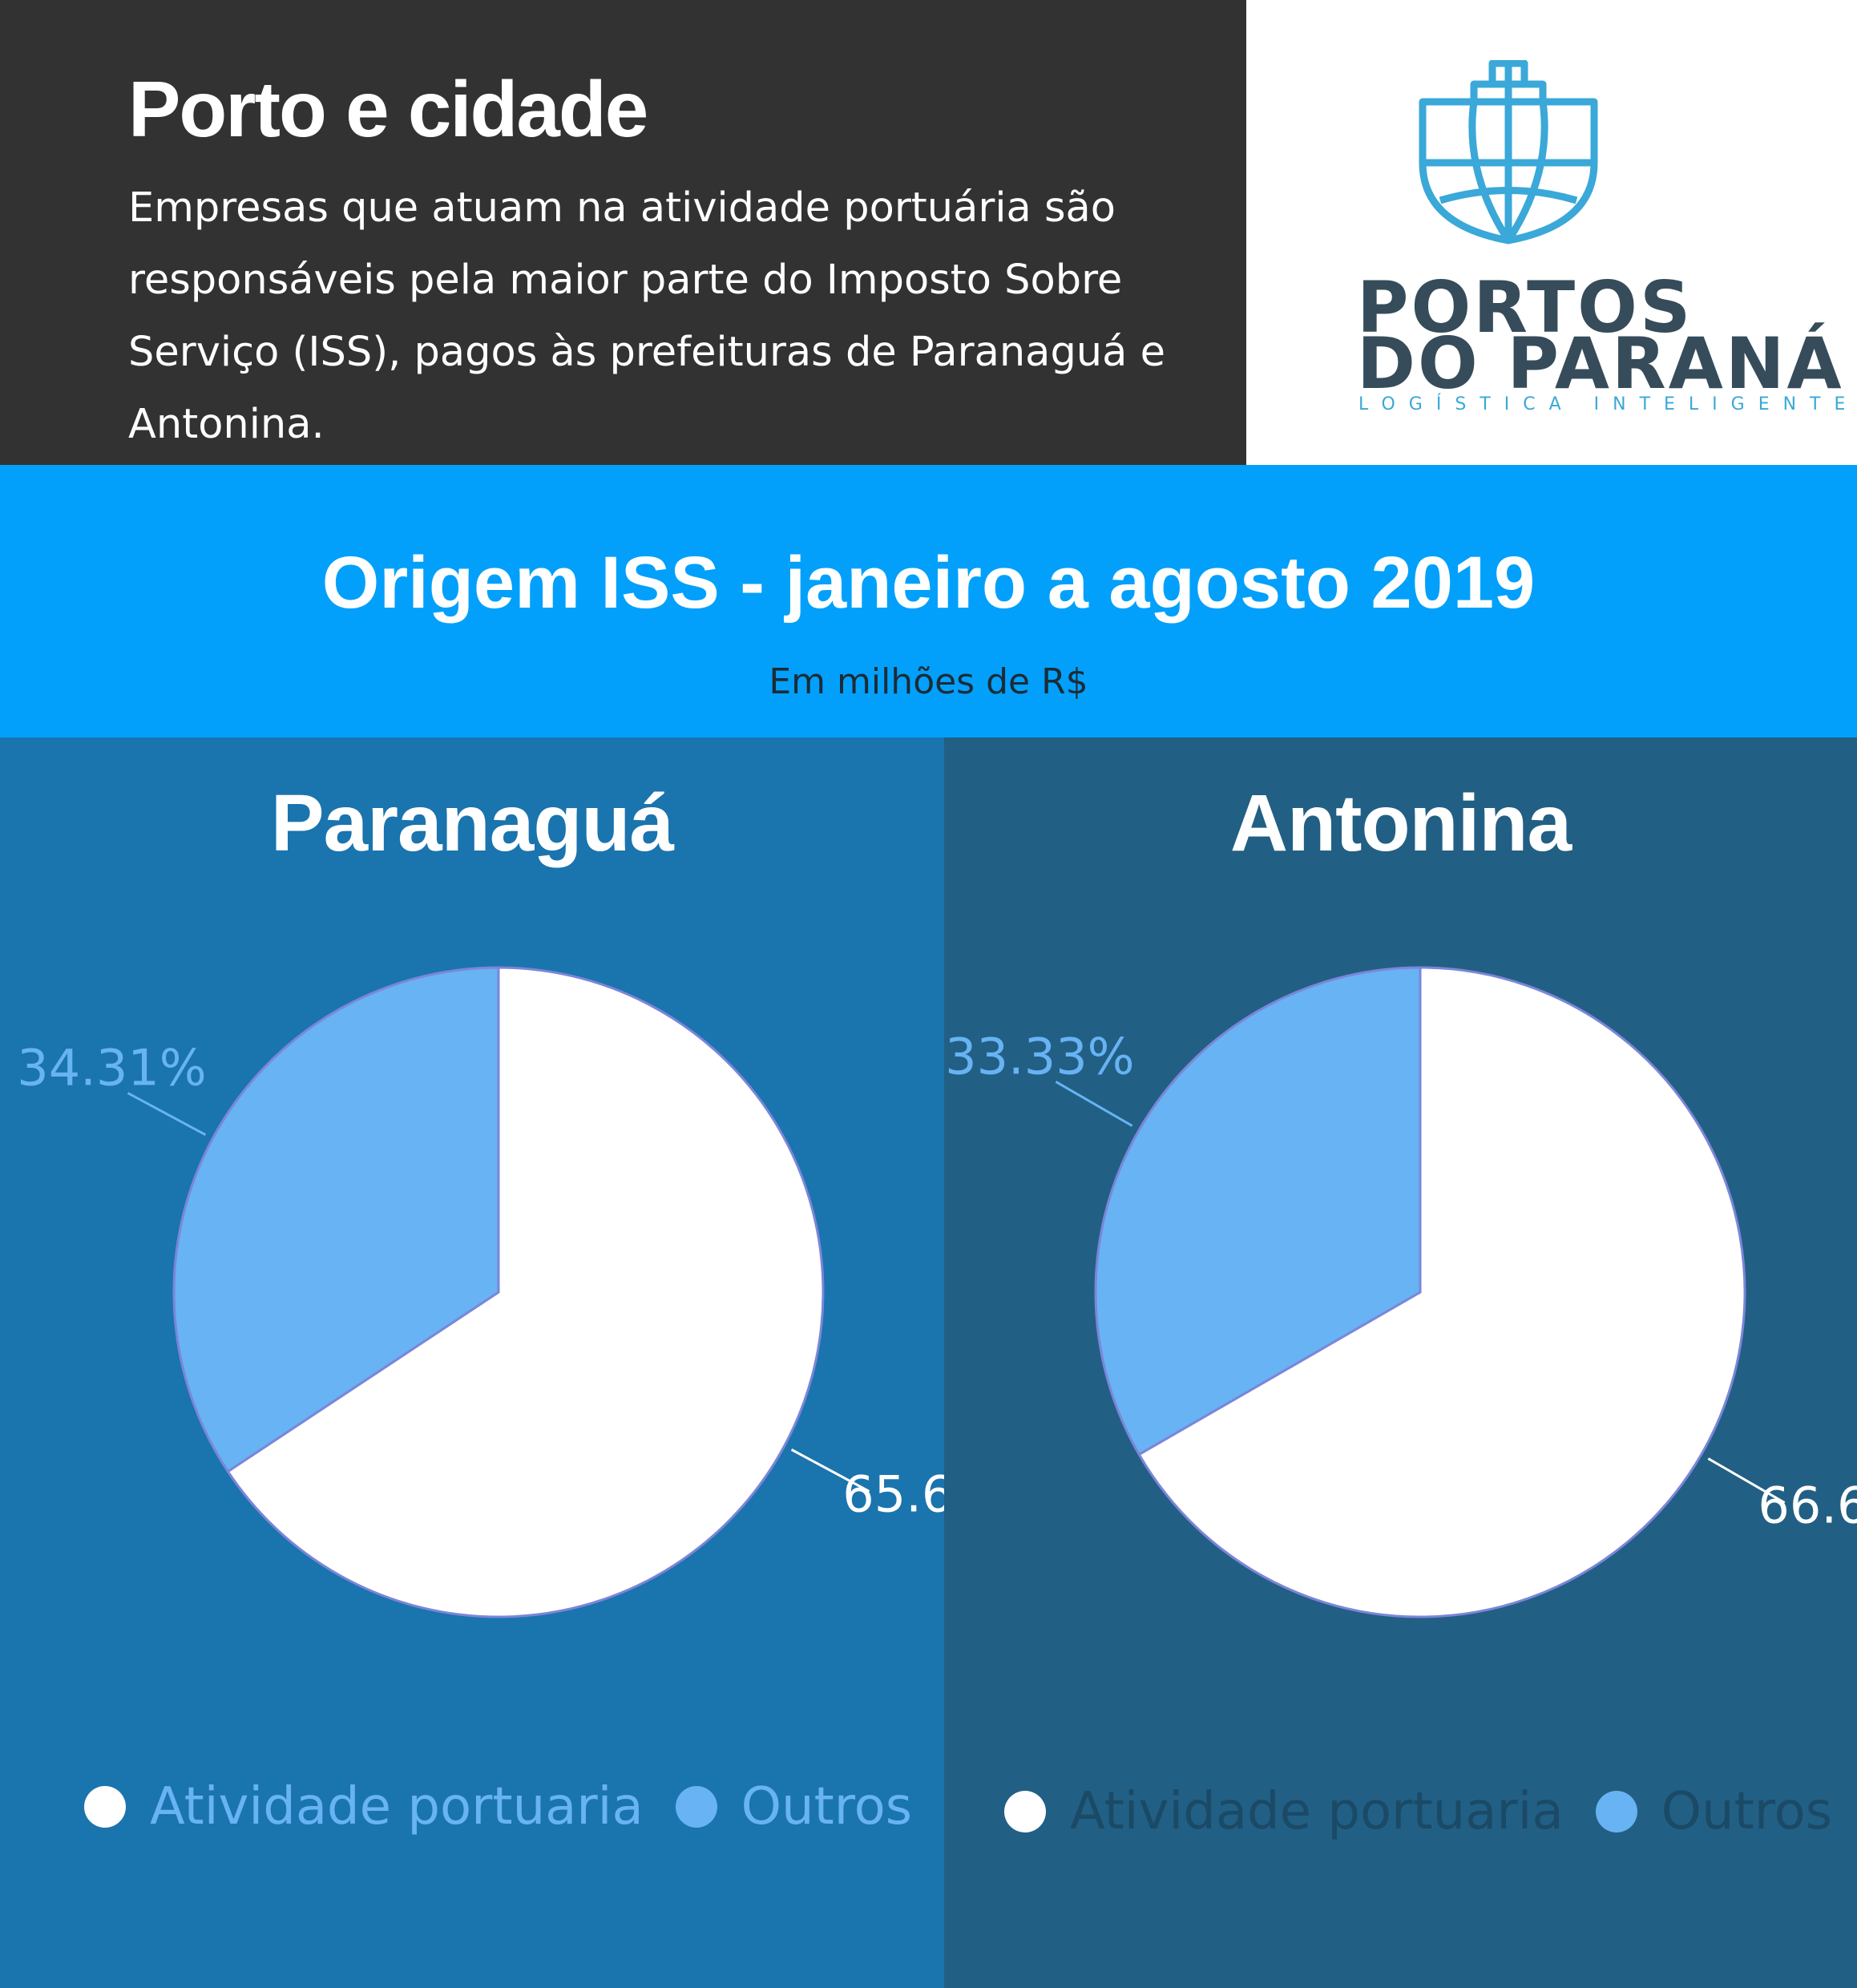 This screenshot has width=1857, height=1988. Describe the element at coordinates (112, 1068) in the screenshot. I see `data-label-outros: 34.31%` at that location.